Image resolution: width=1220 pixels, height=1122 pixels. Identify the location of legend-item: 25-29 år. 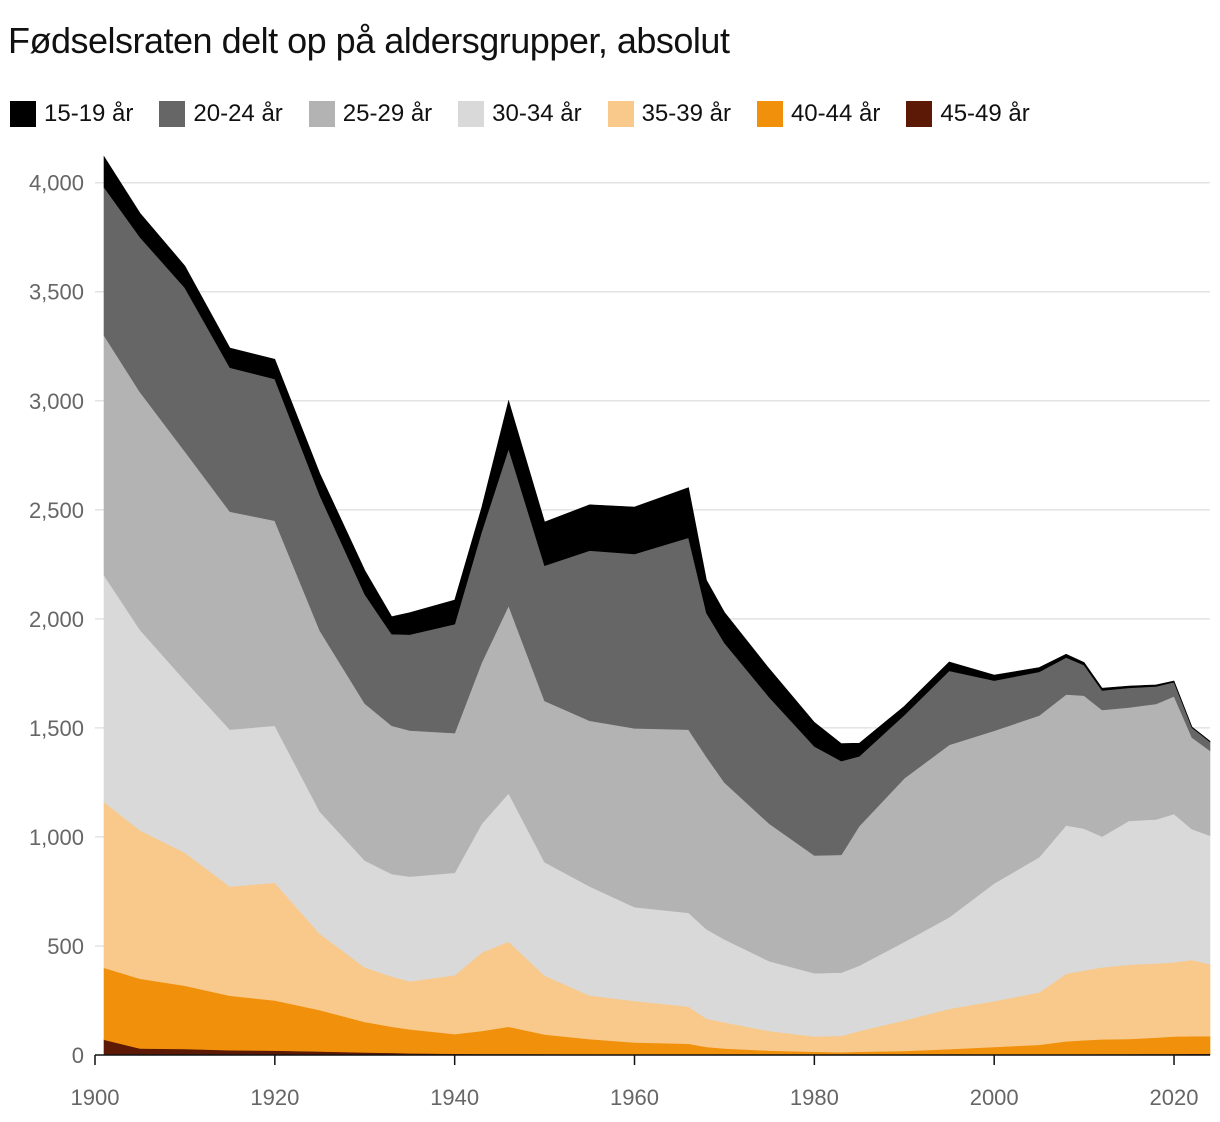
(370, 114).